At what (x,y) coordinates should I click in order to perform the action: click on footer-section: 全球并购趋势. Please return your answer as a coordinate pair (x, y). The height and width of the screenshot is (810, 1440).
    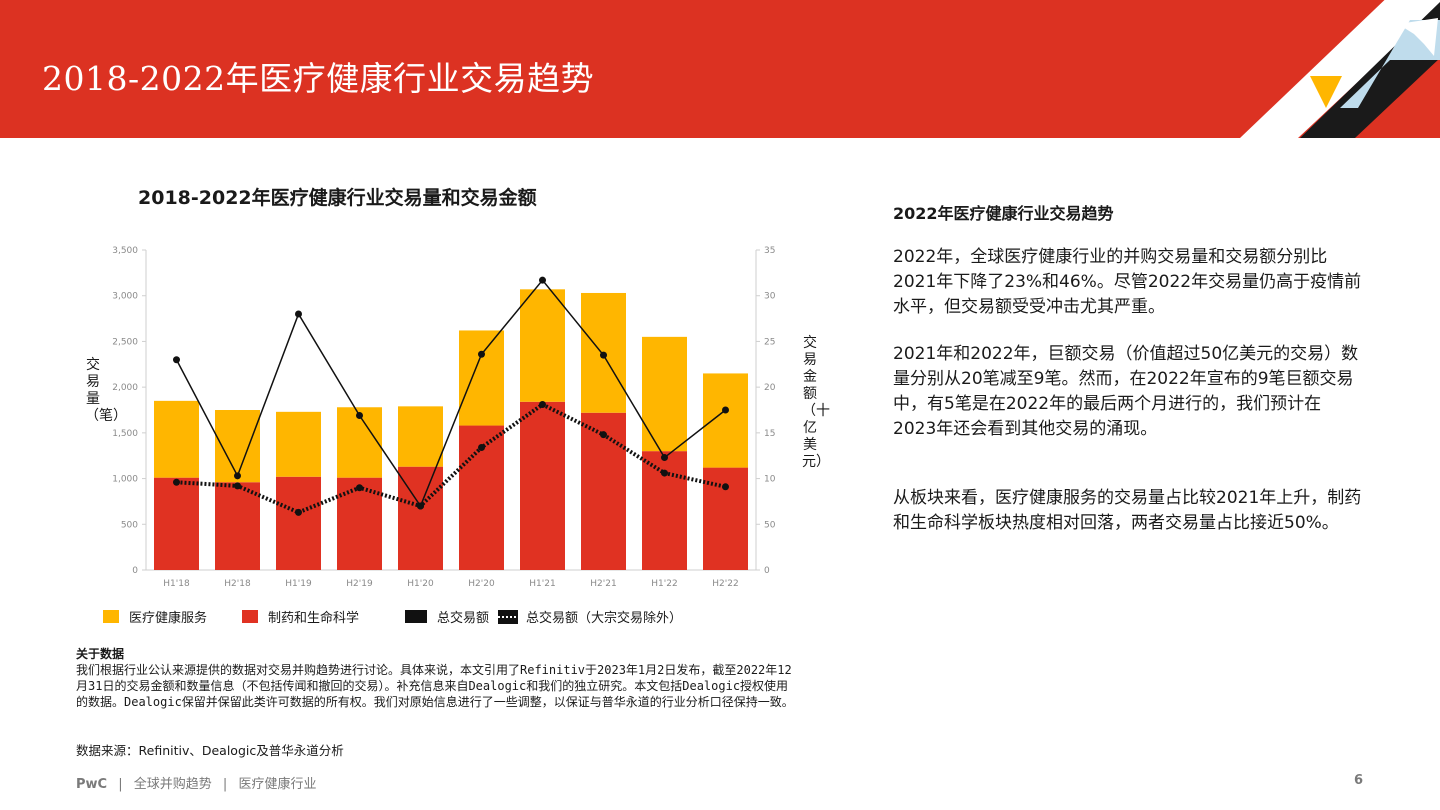
    Looking at the image, I should click on (172, 784).